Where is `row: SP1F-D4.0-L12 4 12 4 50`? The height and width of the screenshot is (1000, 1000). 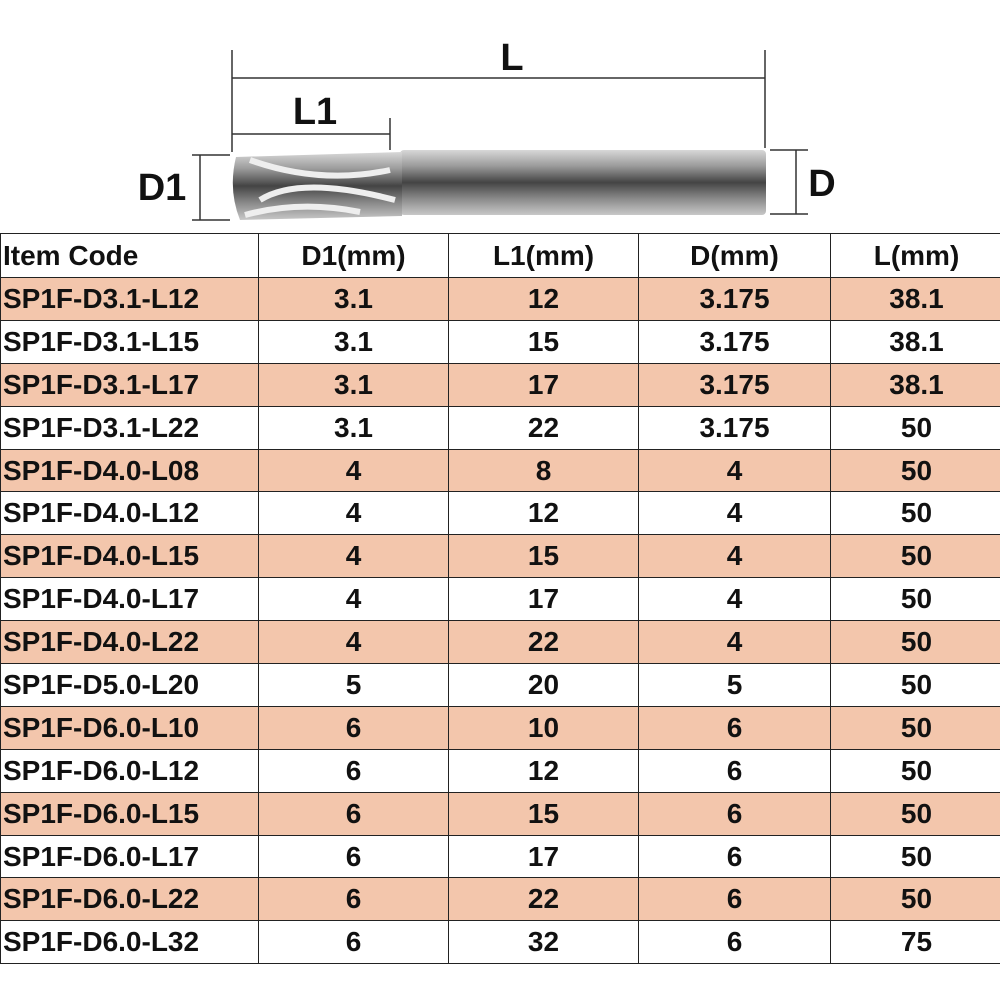 row: SP1F-D4.0-L12 4 12 4 50 is located at coordinates (500, 513).